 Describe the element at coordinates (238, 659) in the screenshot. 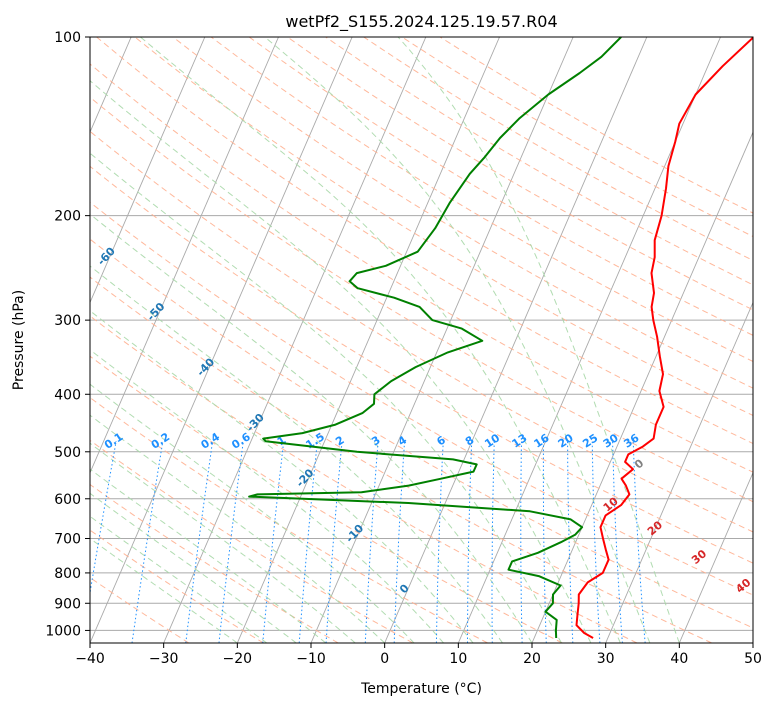

I see `x-tick-label: −20` at that location.